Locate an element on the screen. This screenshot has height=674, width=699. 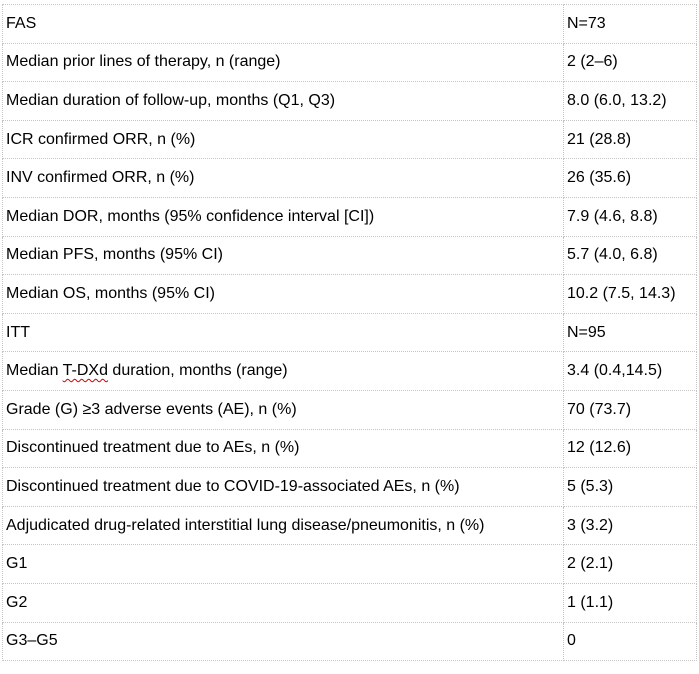
row-label: Median T-DXd duration, months (range) is located at coordinates (283, 371).